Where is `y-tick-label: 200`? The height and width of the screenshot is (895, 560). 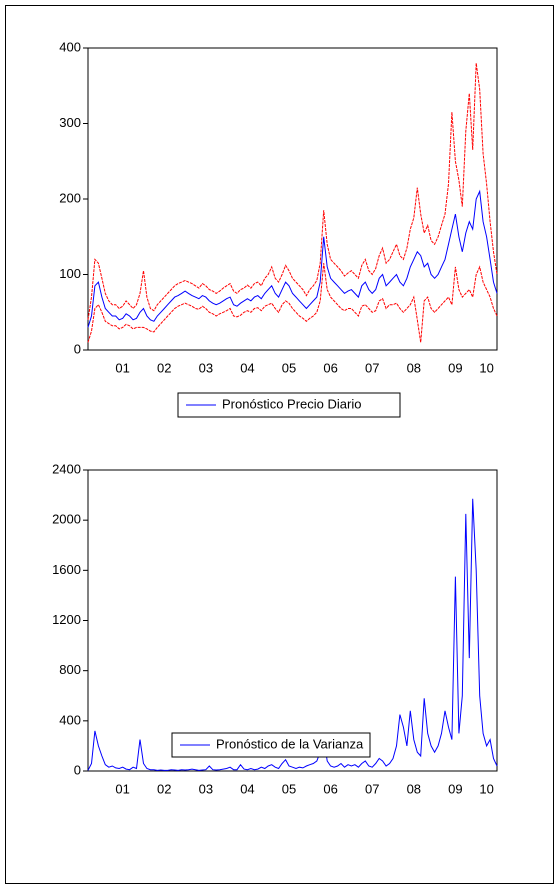
y-tick-label: 200 is located at coordinates (70, 197).